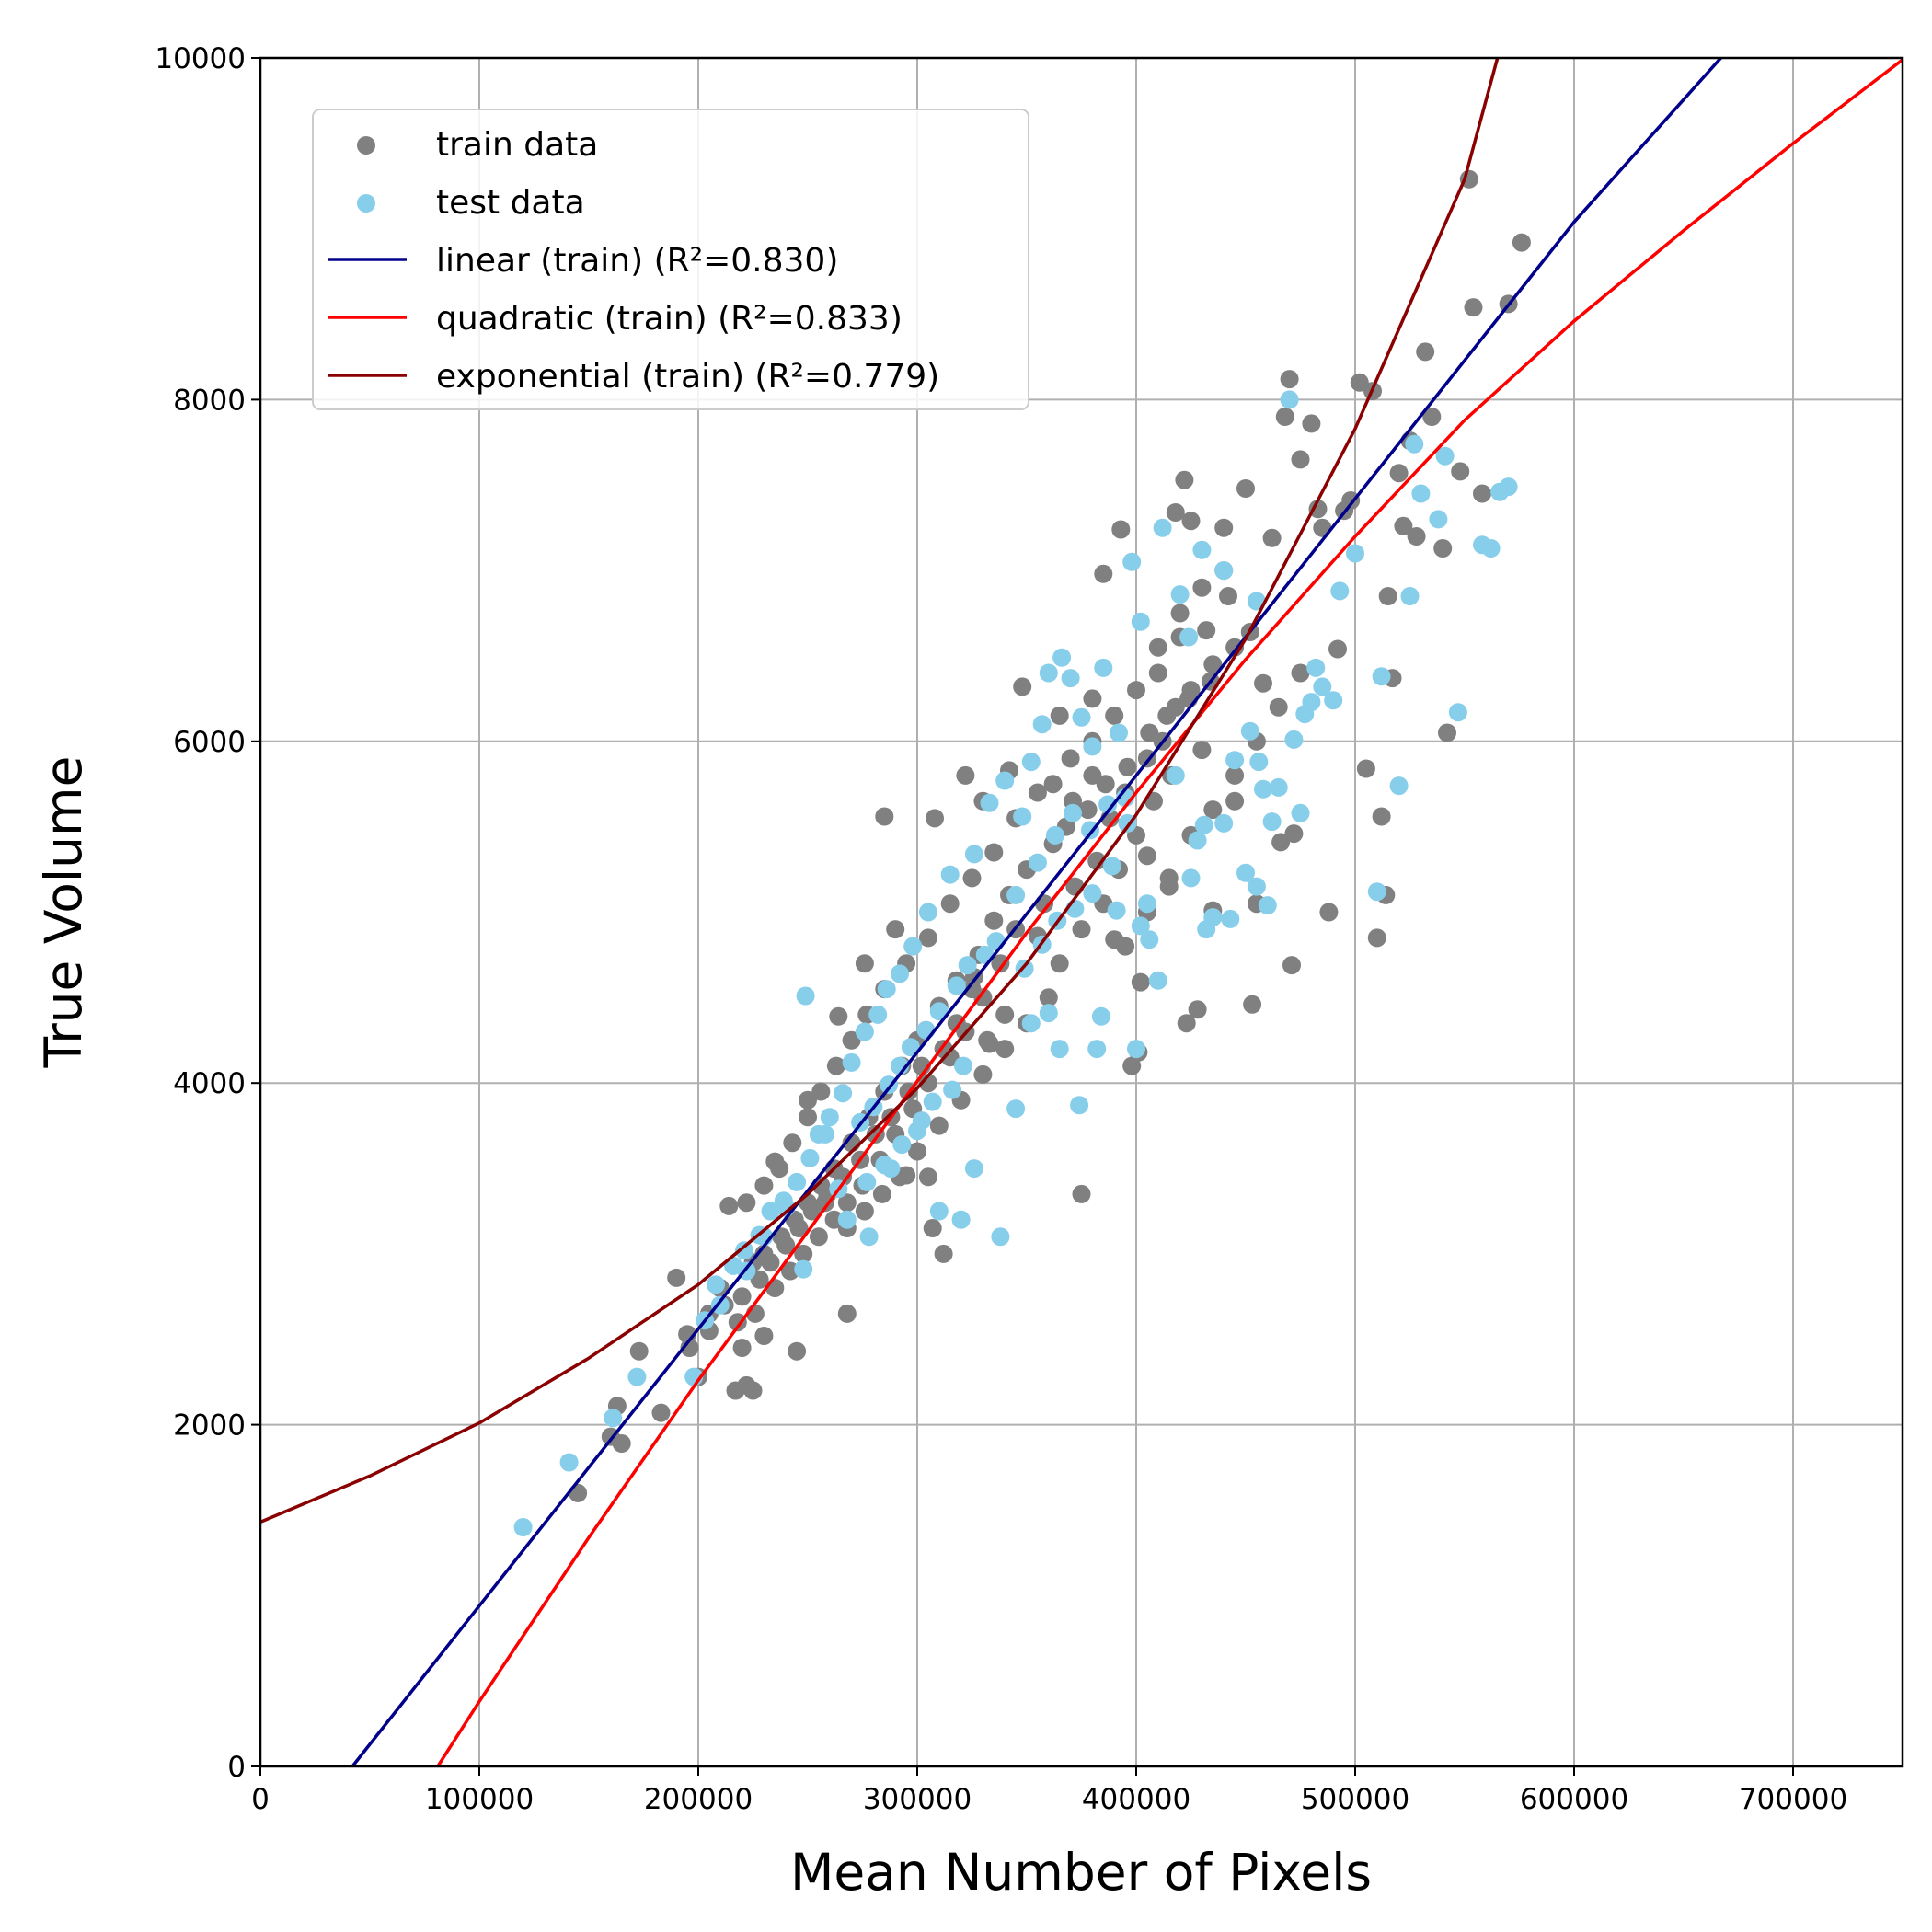 Image resolution: width=1932 pixels, height=1932 pixels. I want to click on legend-label: train data, so click(517, 145).